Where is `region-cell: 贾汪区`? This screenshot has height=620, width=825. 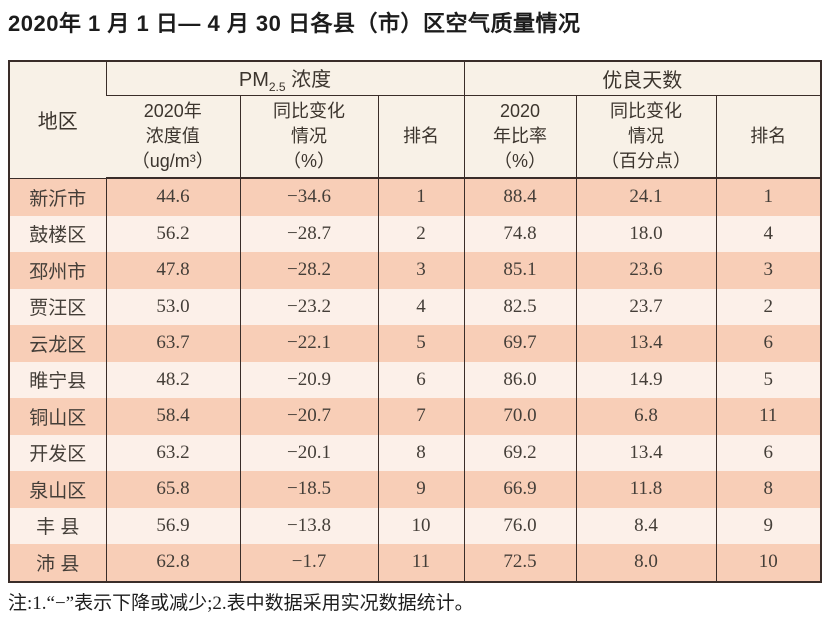
region-cell: 贾汪区 is located at coordinates (57, 306).